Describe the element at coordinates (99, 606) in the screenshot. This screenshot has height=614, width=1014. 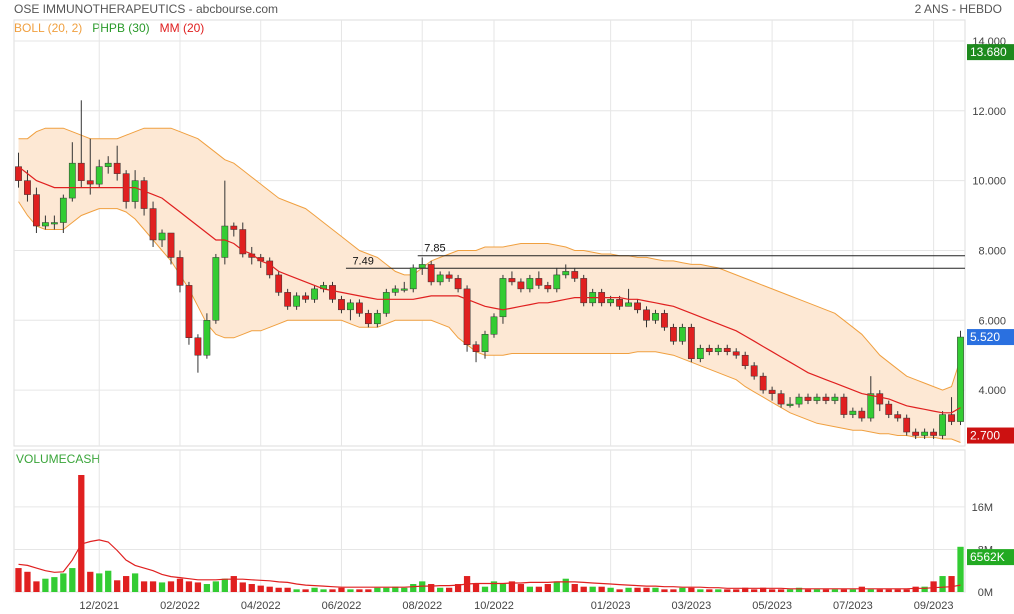
I see `x-tick-label-0: 12/2021` at that location.